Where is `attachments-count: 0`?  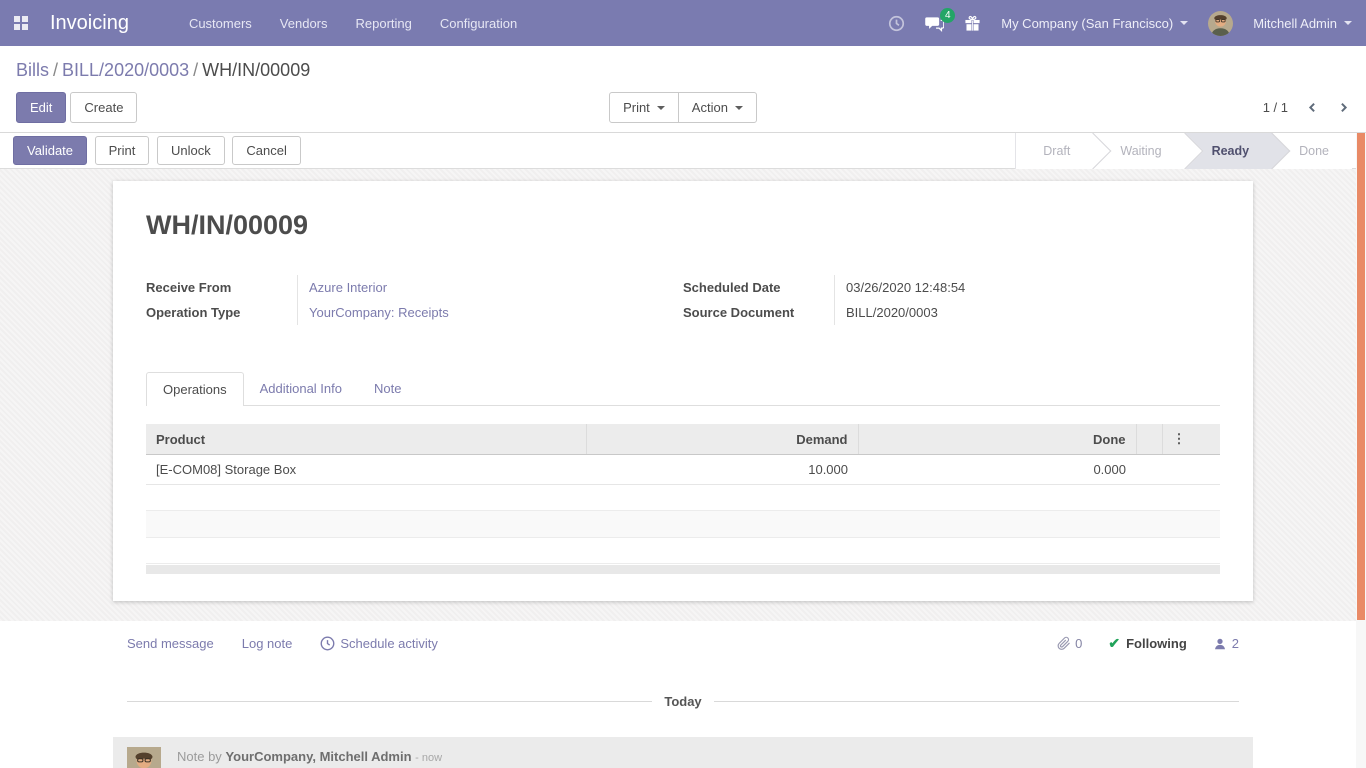
attachments-count: 0 is located at coordinates (1079, 643).